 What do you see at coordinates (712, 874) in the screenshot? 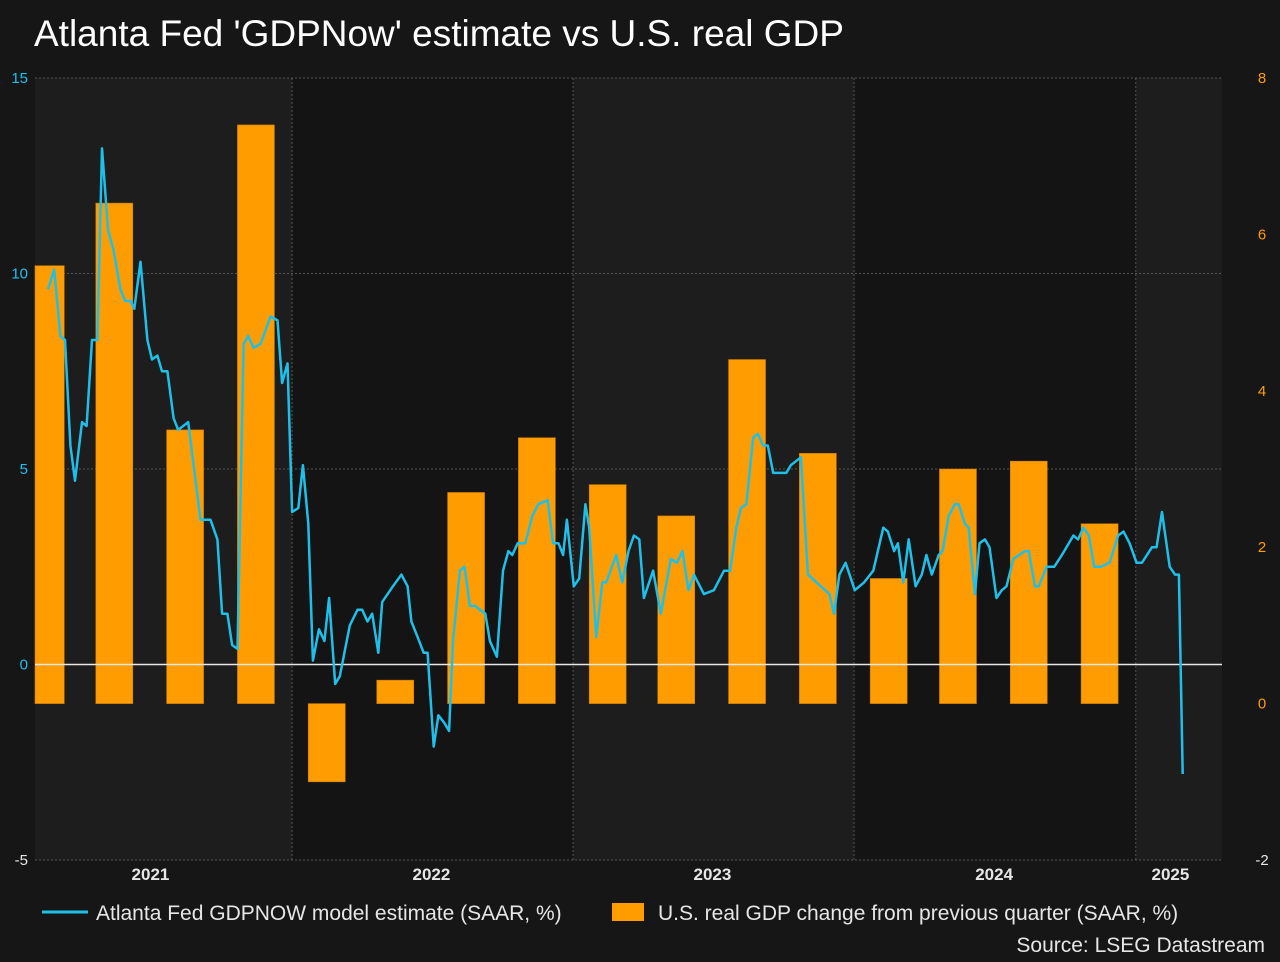
I see `x-tick-label: 2023` at bounding box center [712, 874].